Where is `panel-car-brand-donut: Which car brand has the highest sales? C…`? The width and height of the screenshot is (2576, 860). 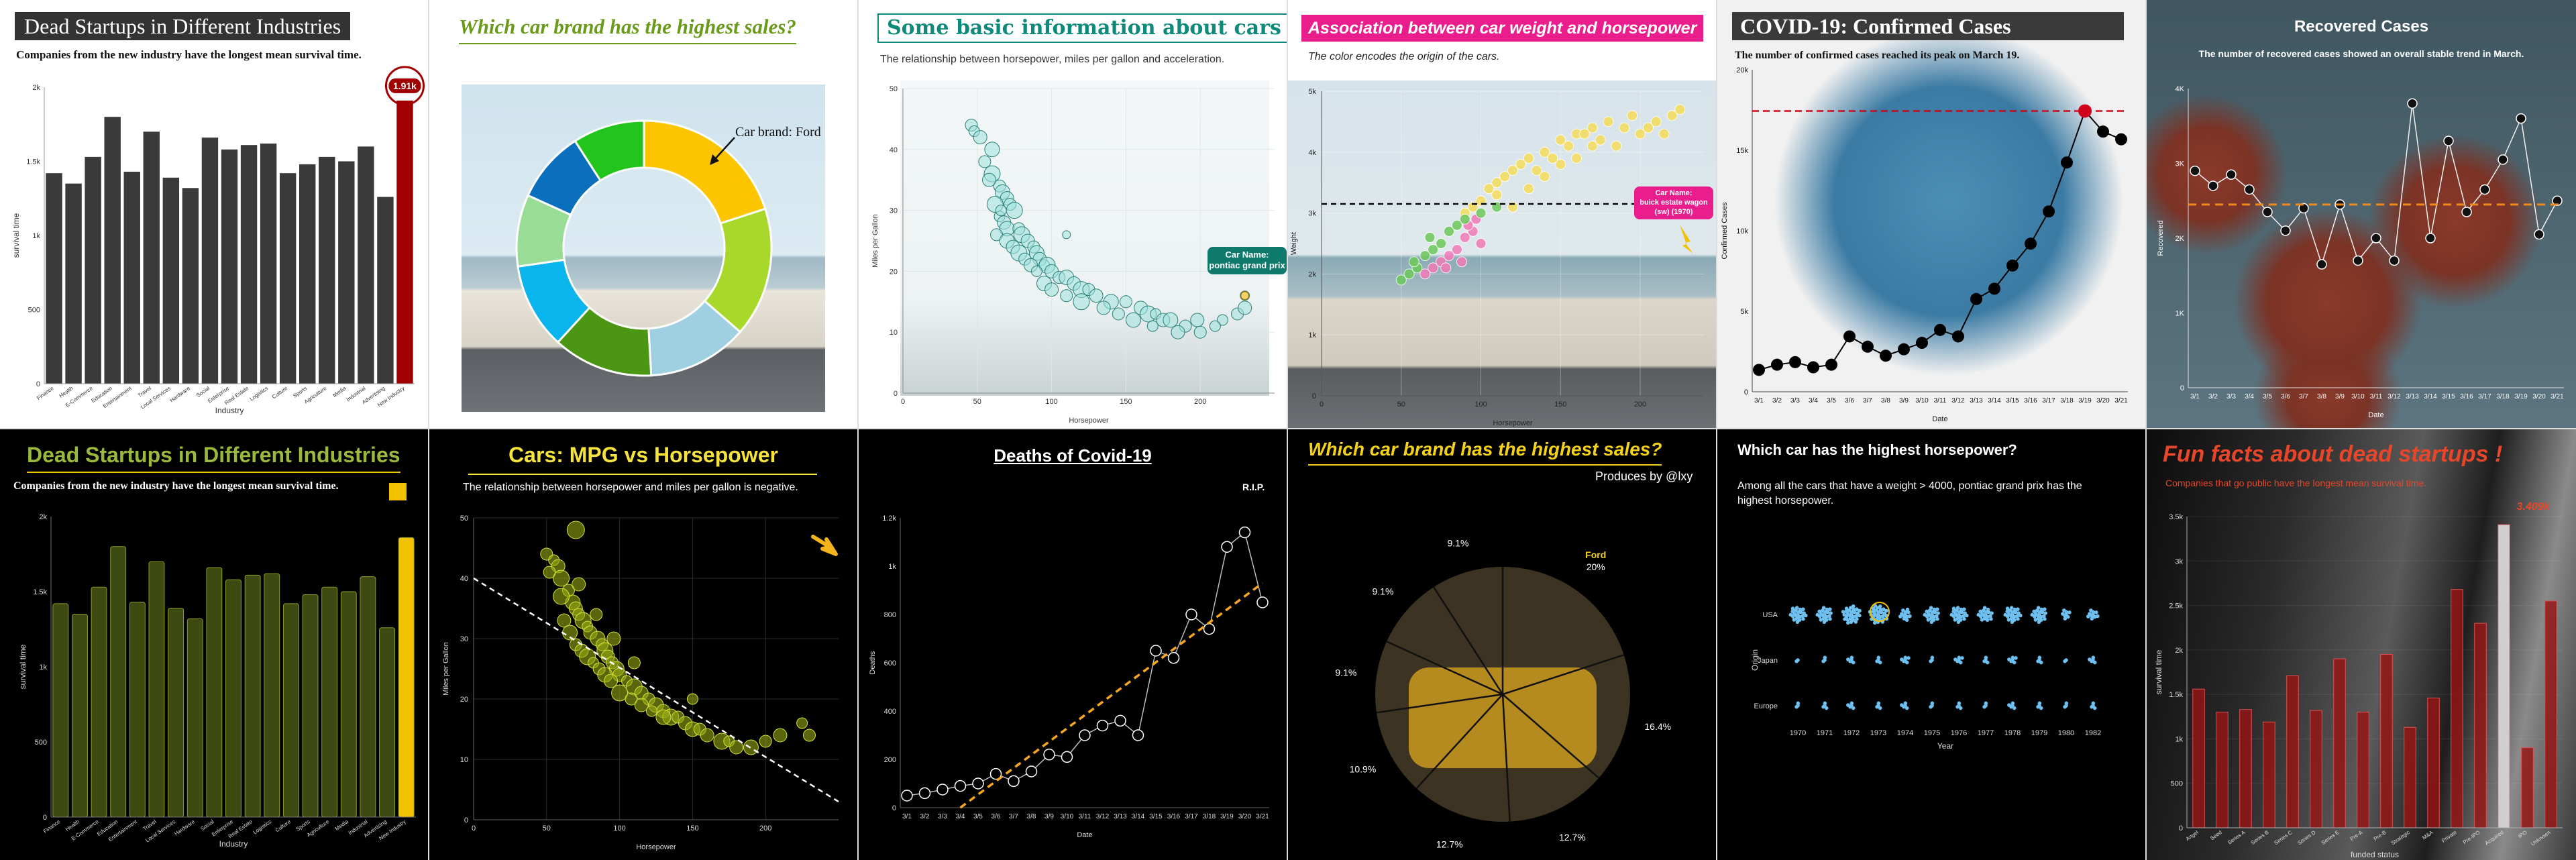
panel-car-brand-donut: Which car brand has the highest sales? C… is located at coordinates (643, 214).